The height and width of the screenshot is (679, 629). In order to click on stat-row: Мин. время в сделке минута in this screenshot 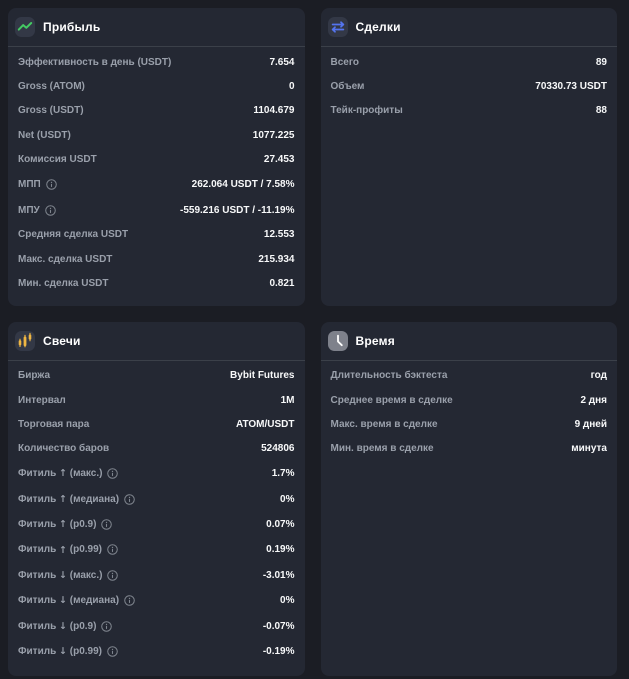, I will do `click(469, 449)`.